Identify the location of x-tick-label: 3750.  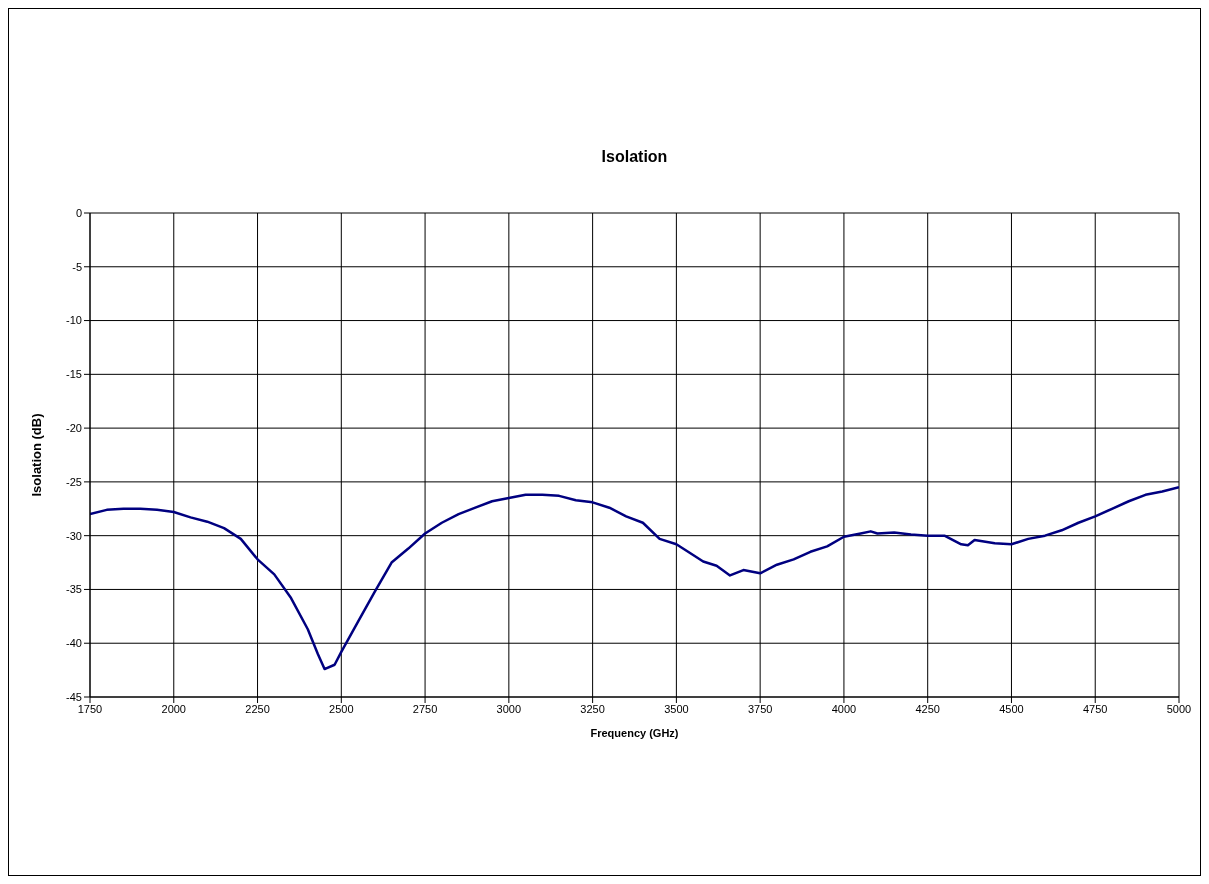
(760, 708).